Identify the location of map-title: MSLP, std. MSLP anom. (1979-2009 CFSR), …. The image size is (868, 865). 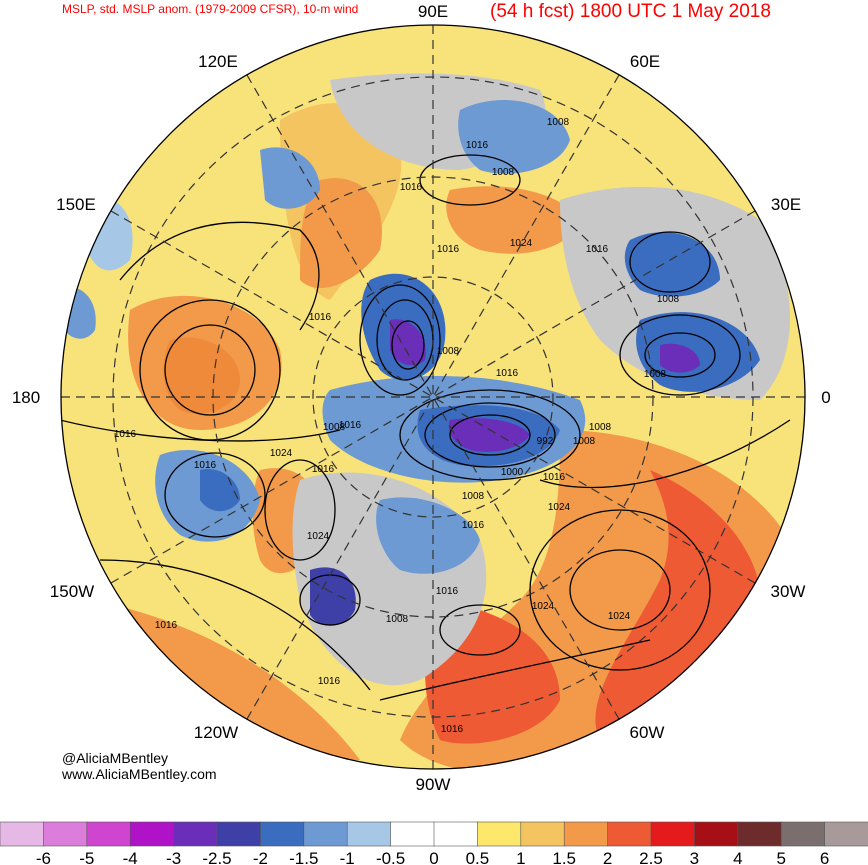
(210, 9).